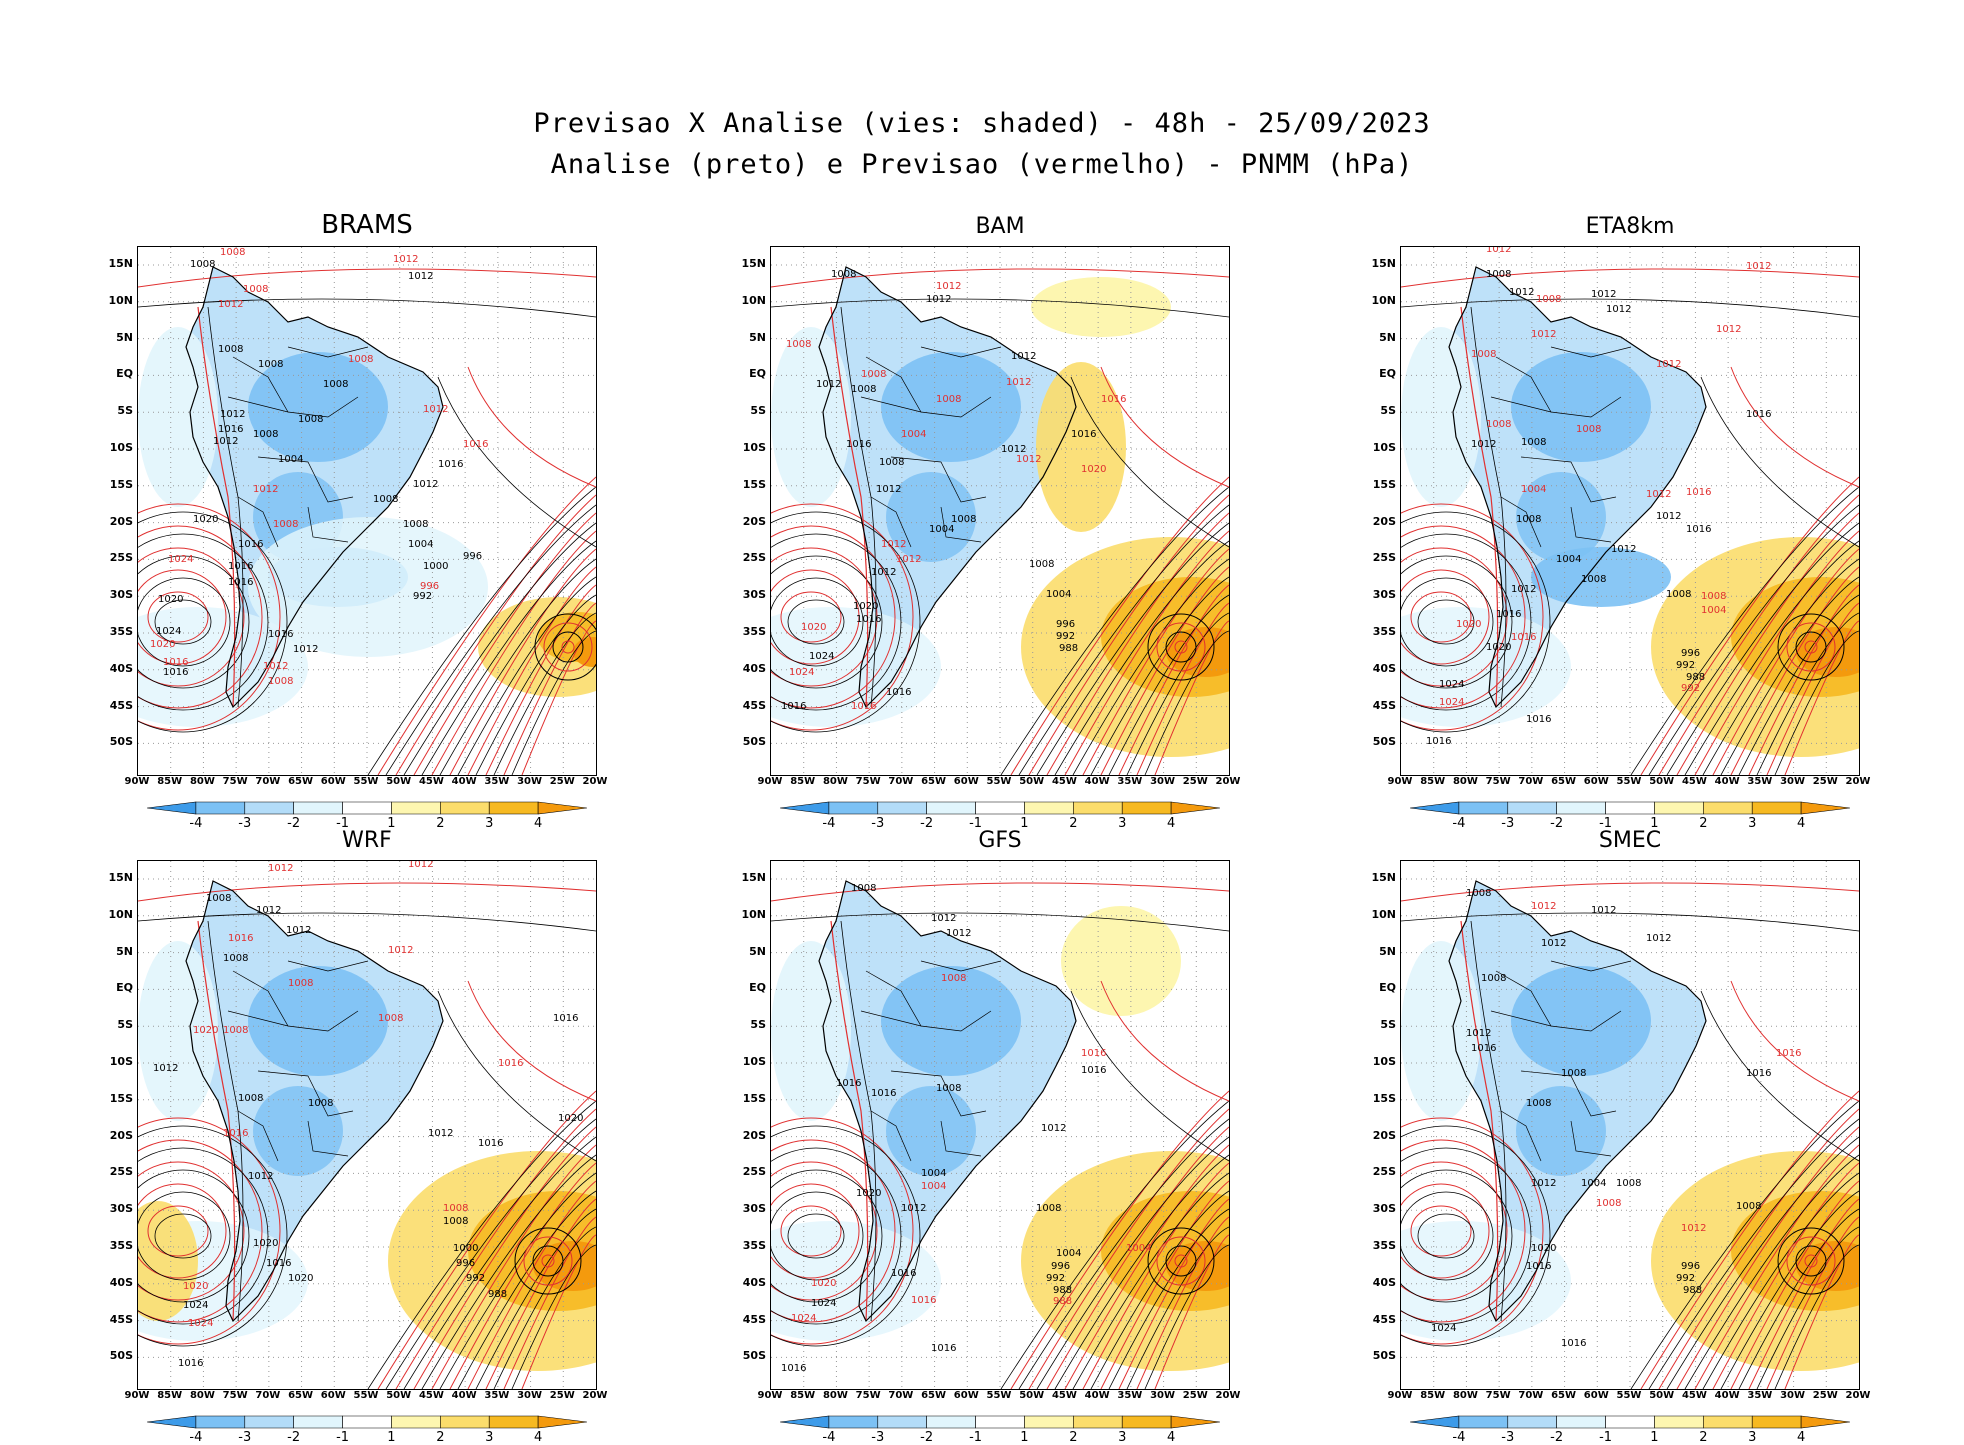 This screenshot has height=1445, width=1964. I want to click on colorbar-label: 2, so click(1073, 1437).